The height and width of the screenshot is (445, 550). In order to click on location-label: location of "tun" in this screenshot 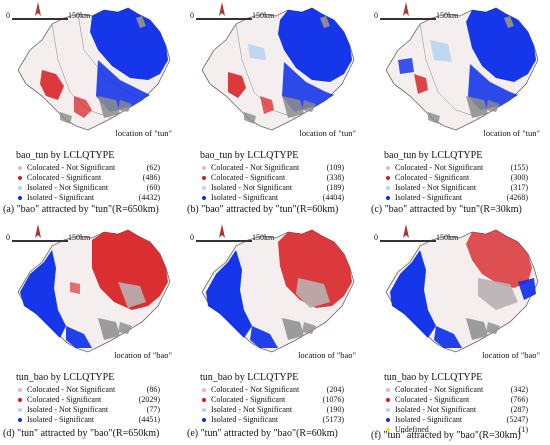, I will do `click(143, 133)`.